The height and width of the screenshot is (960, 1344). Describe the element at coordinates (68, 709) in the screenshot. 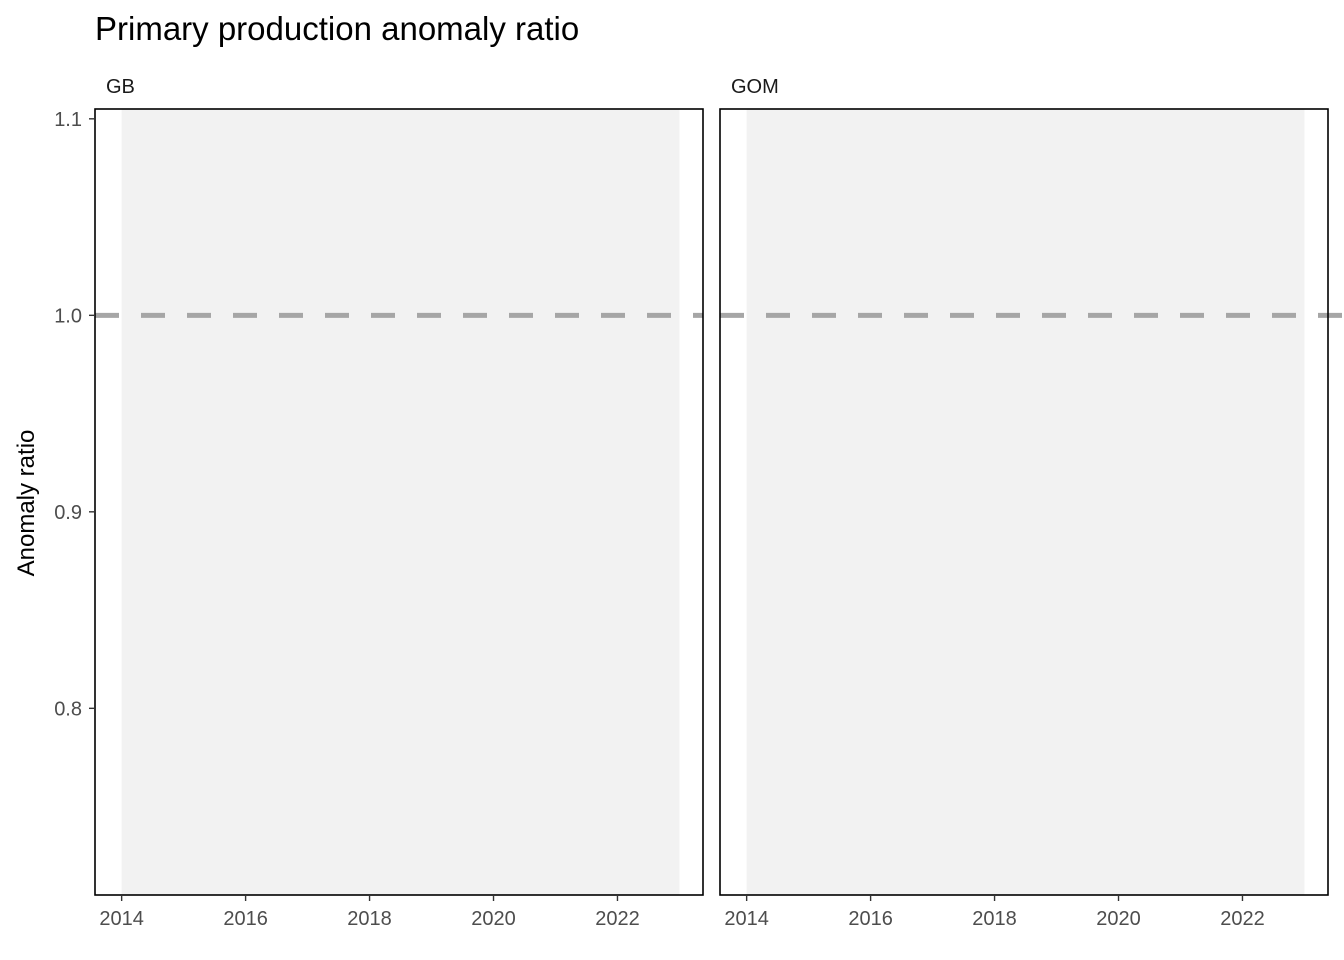

I see `y-tick-label: 0.8` at that location.